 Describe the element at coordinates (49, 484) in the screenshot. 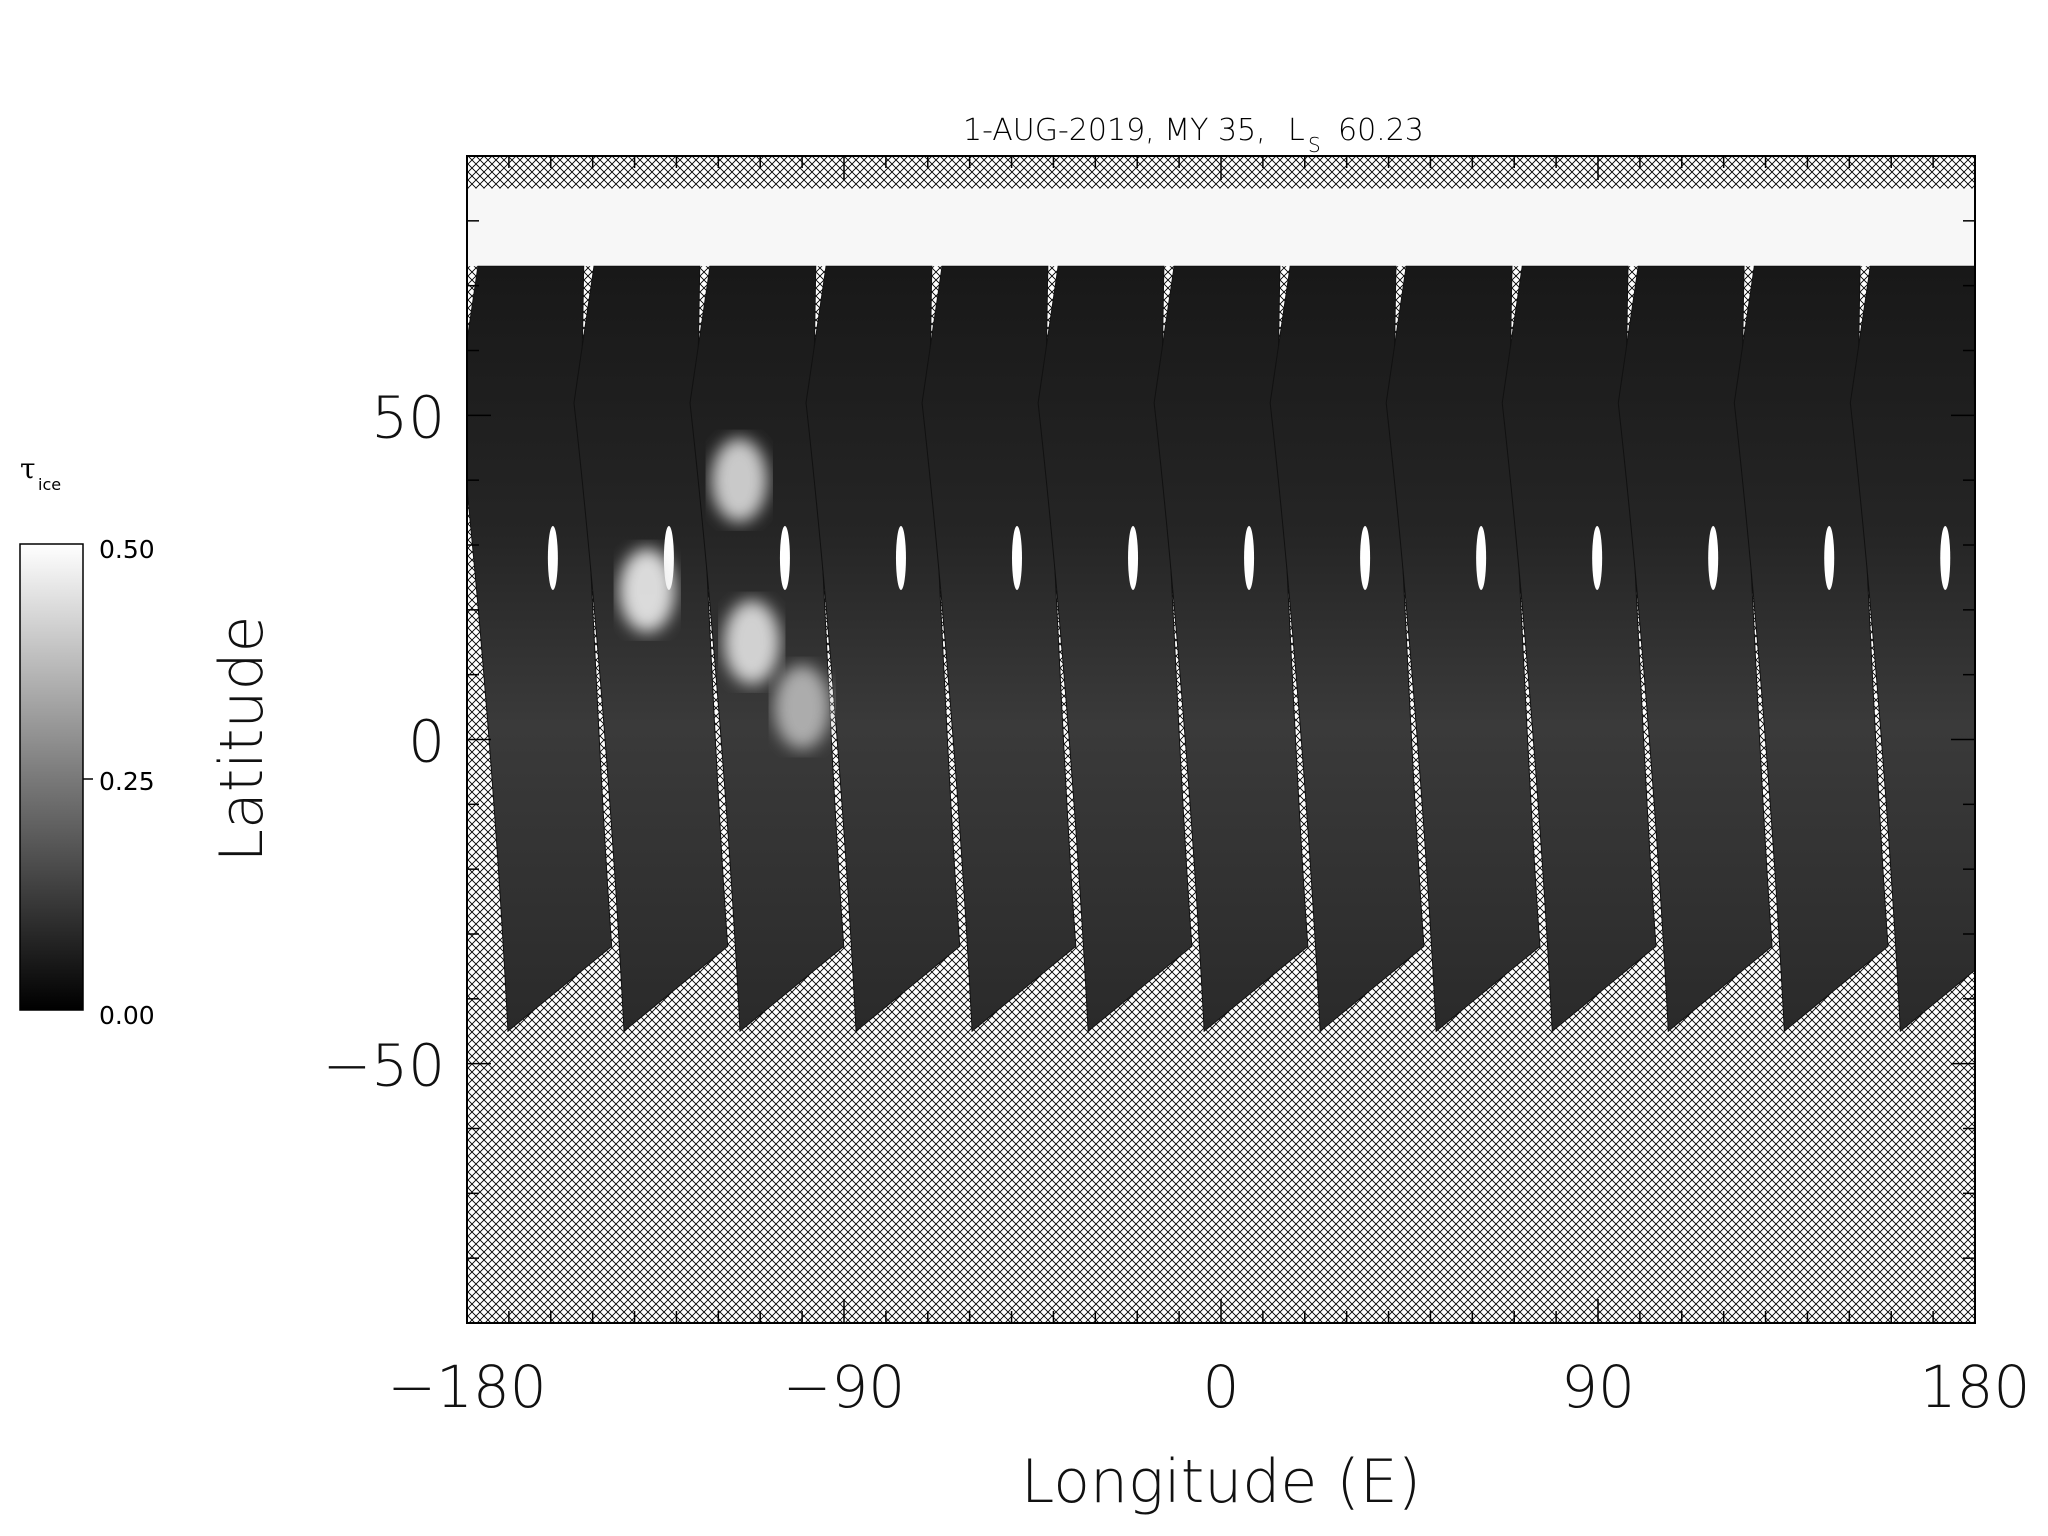

I see `colorbar-label-subscript: ice` at that location.